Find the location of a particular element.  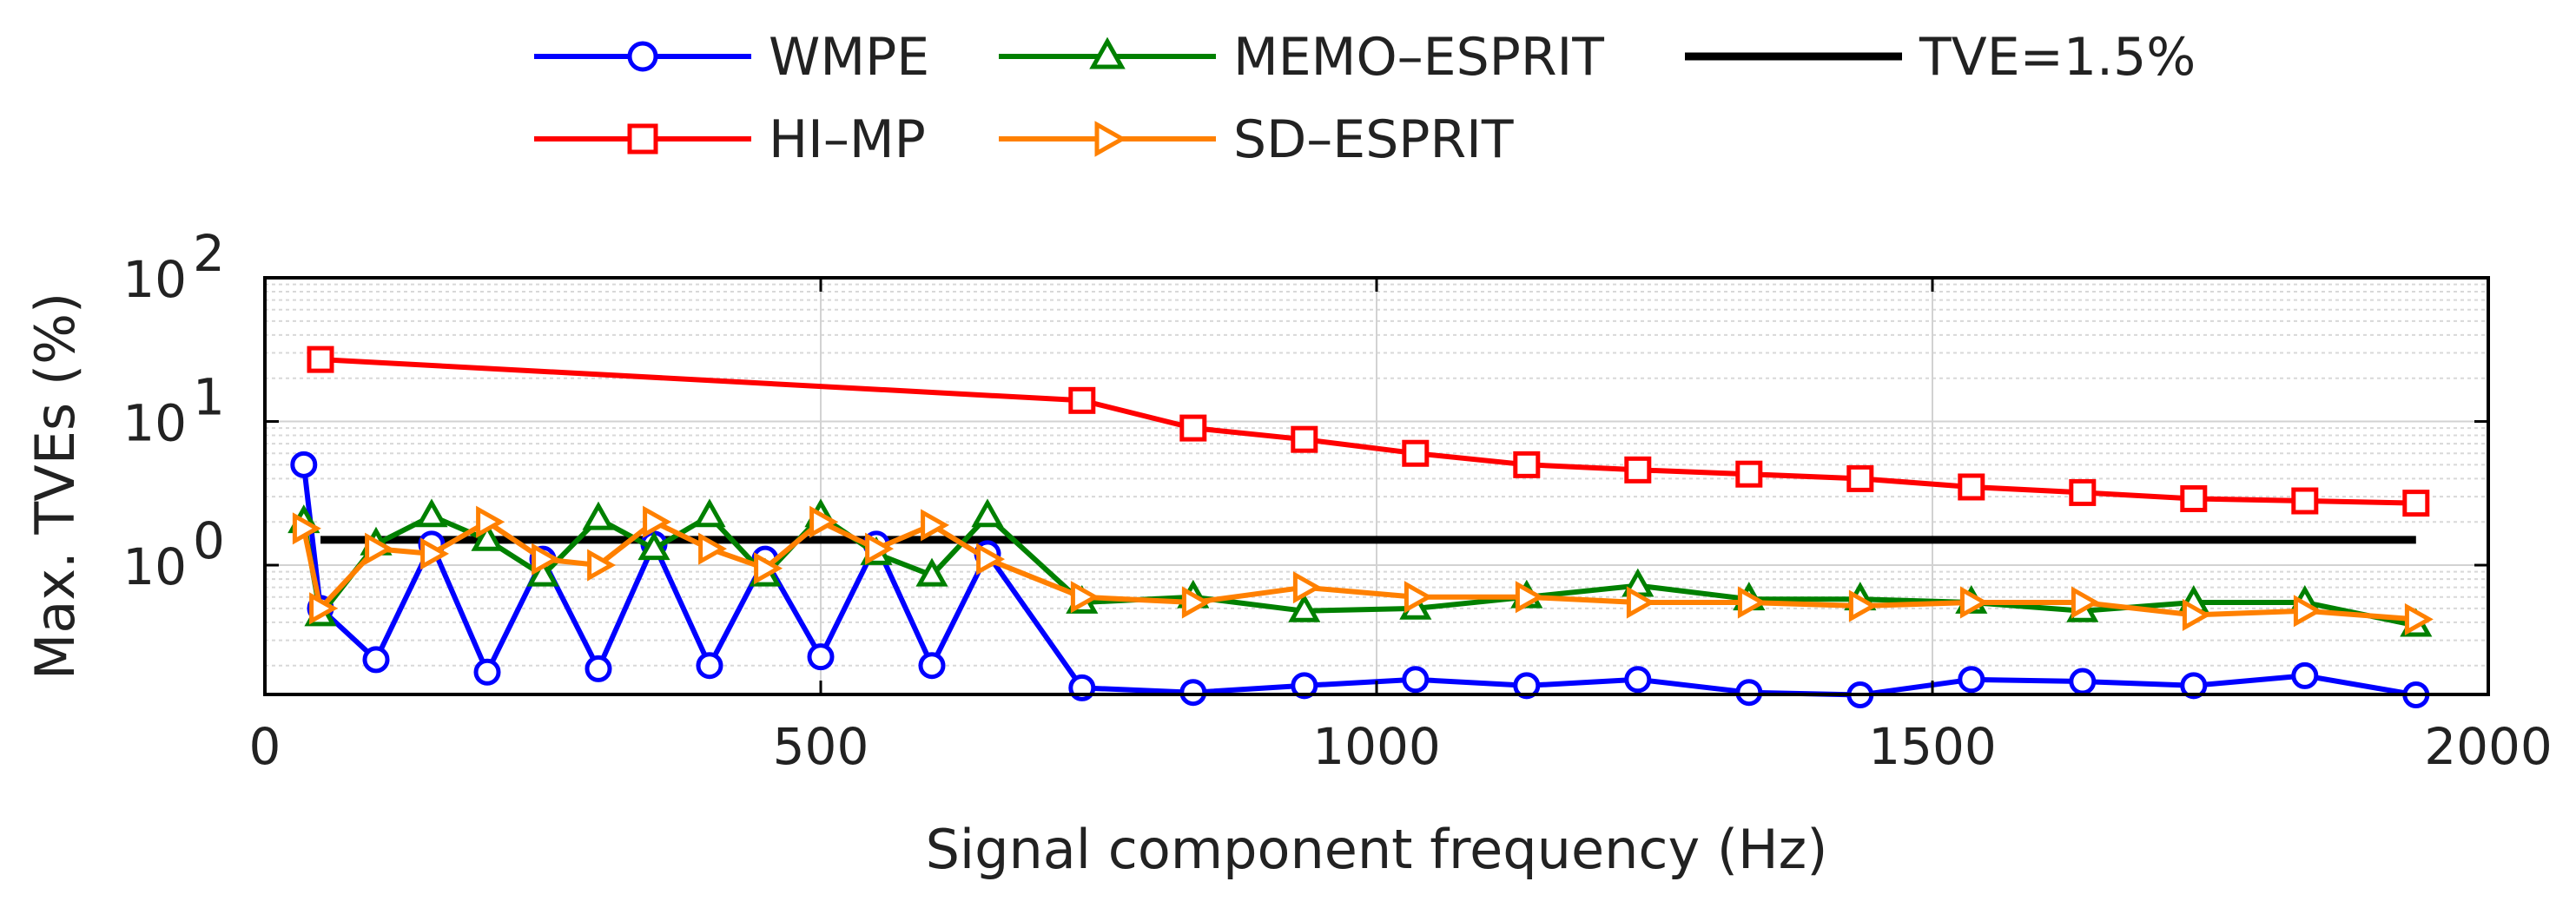

series-line is located at coordinates (1368, 431).